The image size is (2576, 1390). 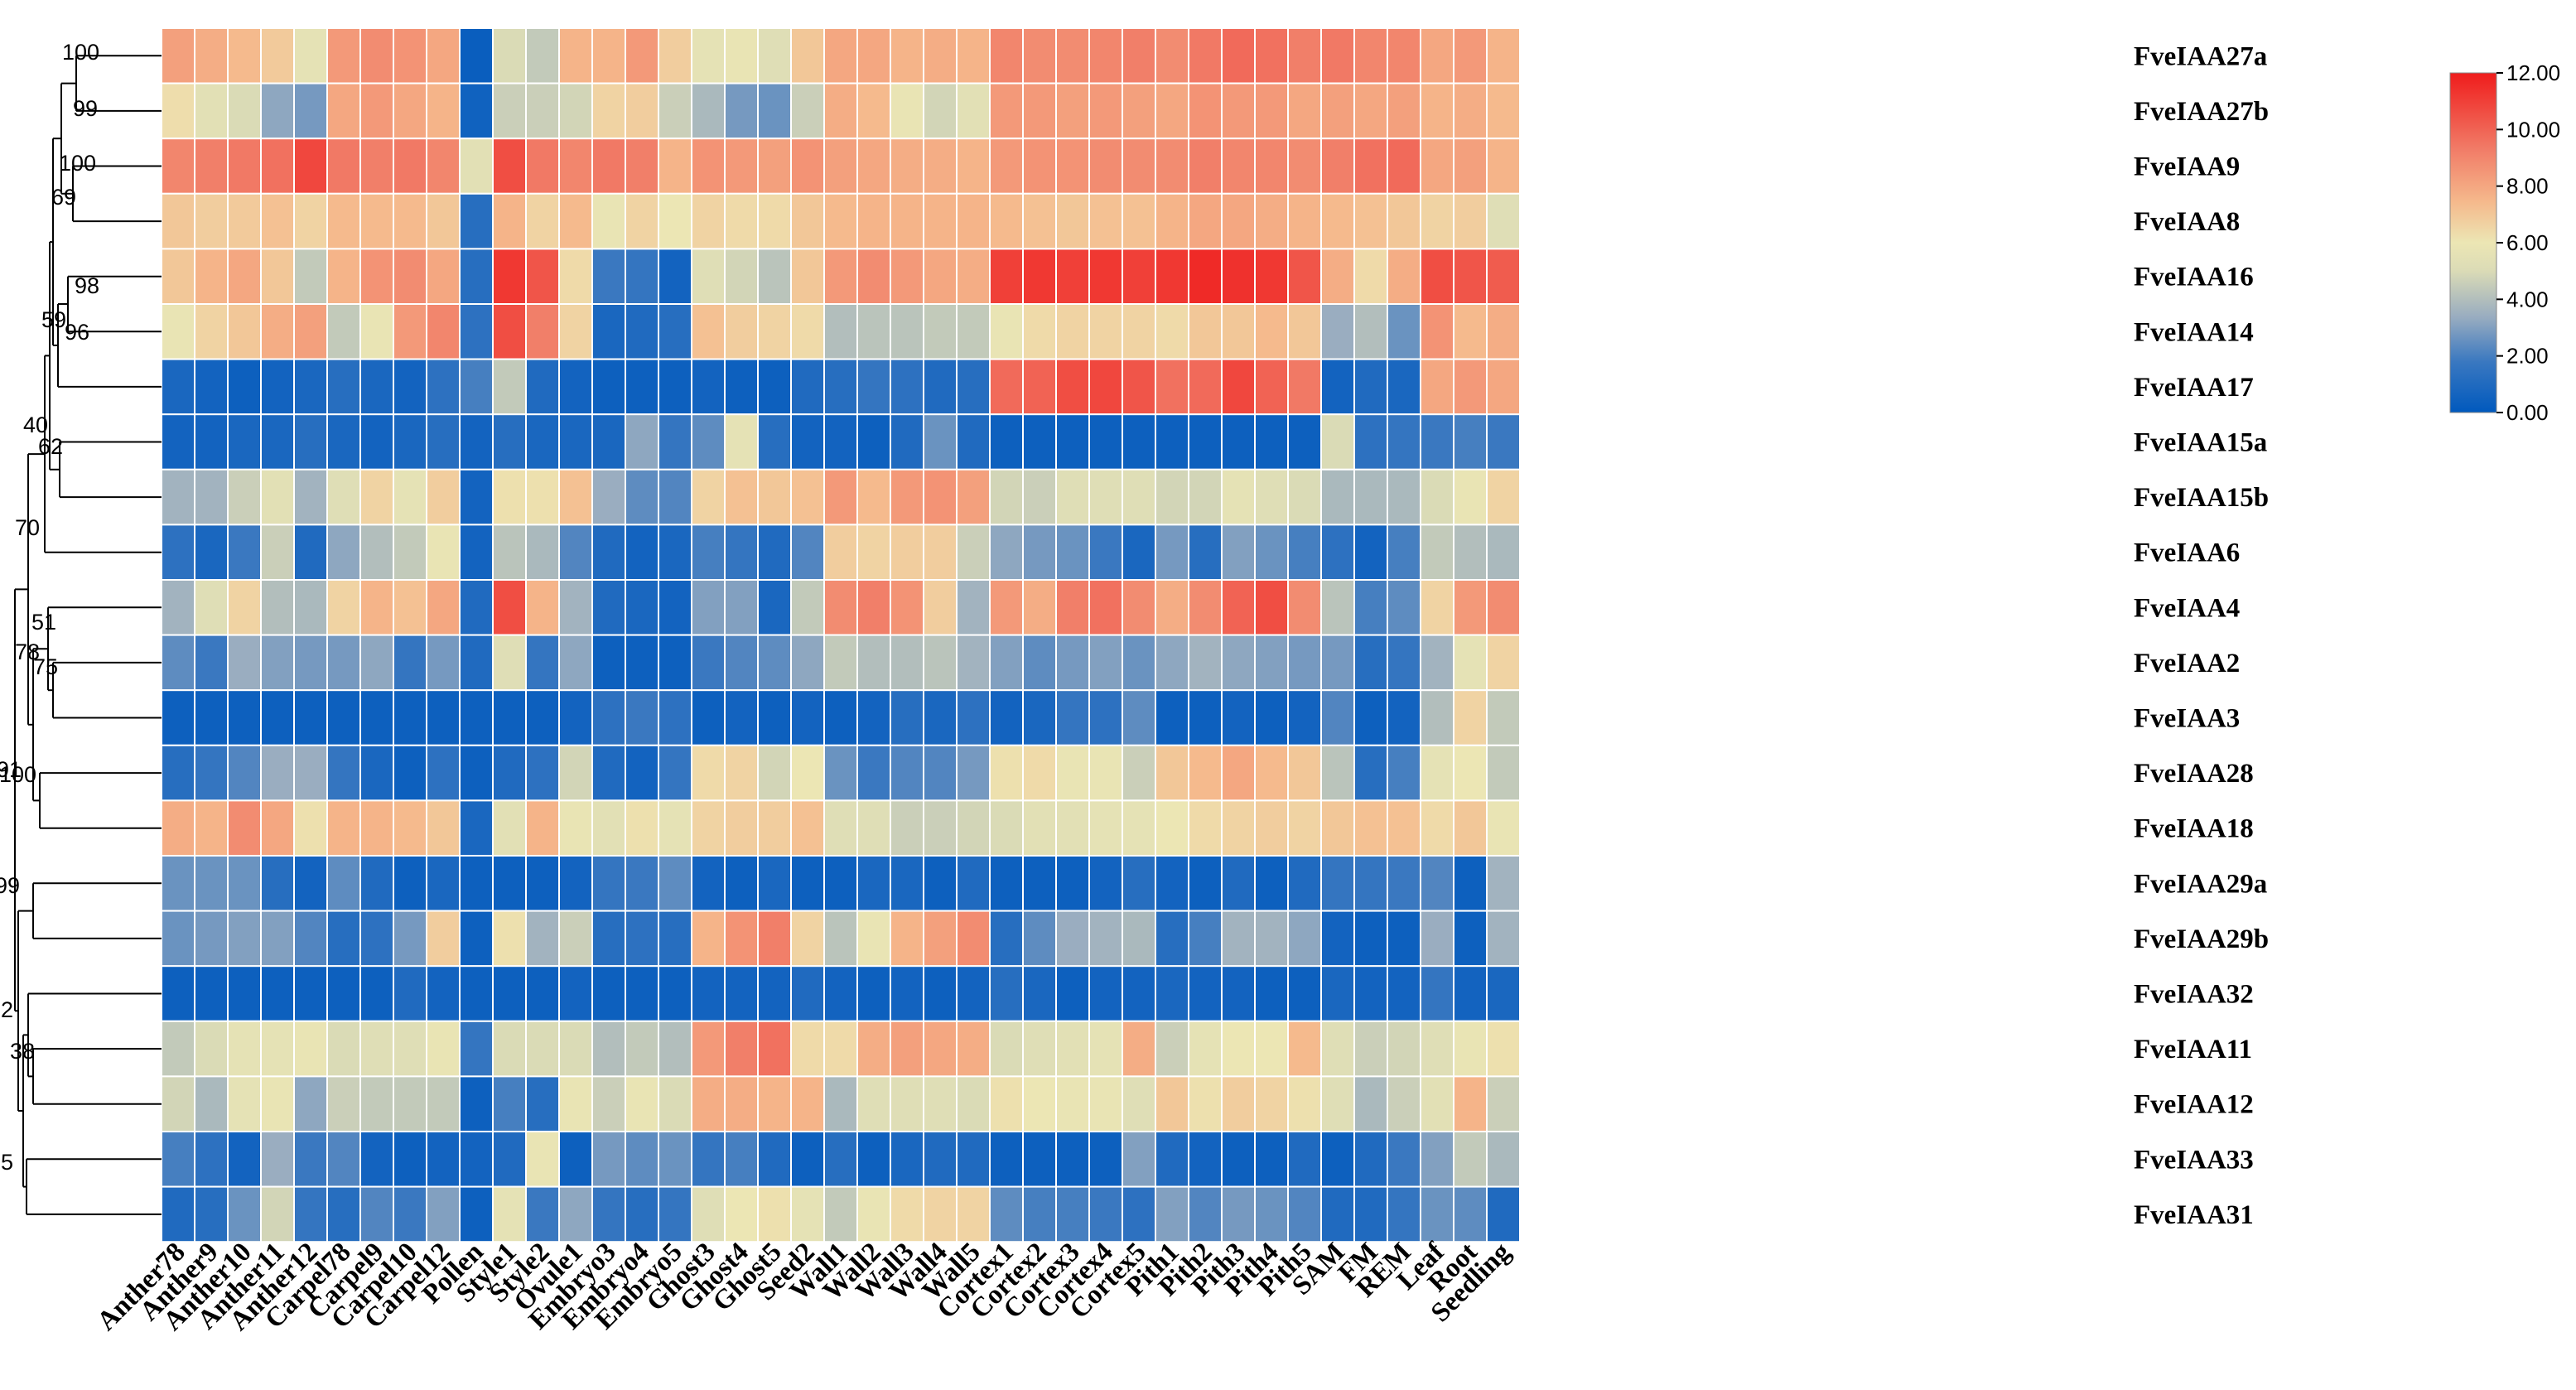 I want to click on row-label: FveIAA8, so click(x=2187, y=222).